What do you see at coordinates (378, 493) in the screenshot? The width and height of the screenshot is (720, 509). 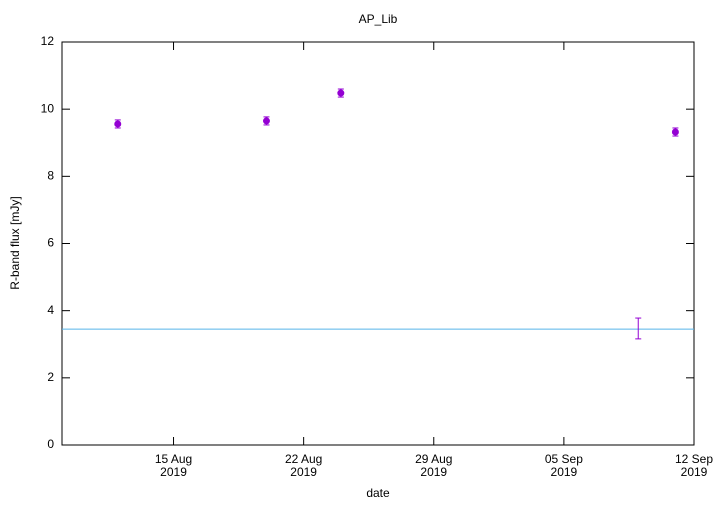 I see `x-axis-label: date` at bounding box center [378, 493].